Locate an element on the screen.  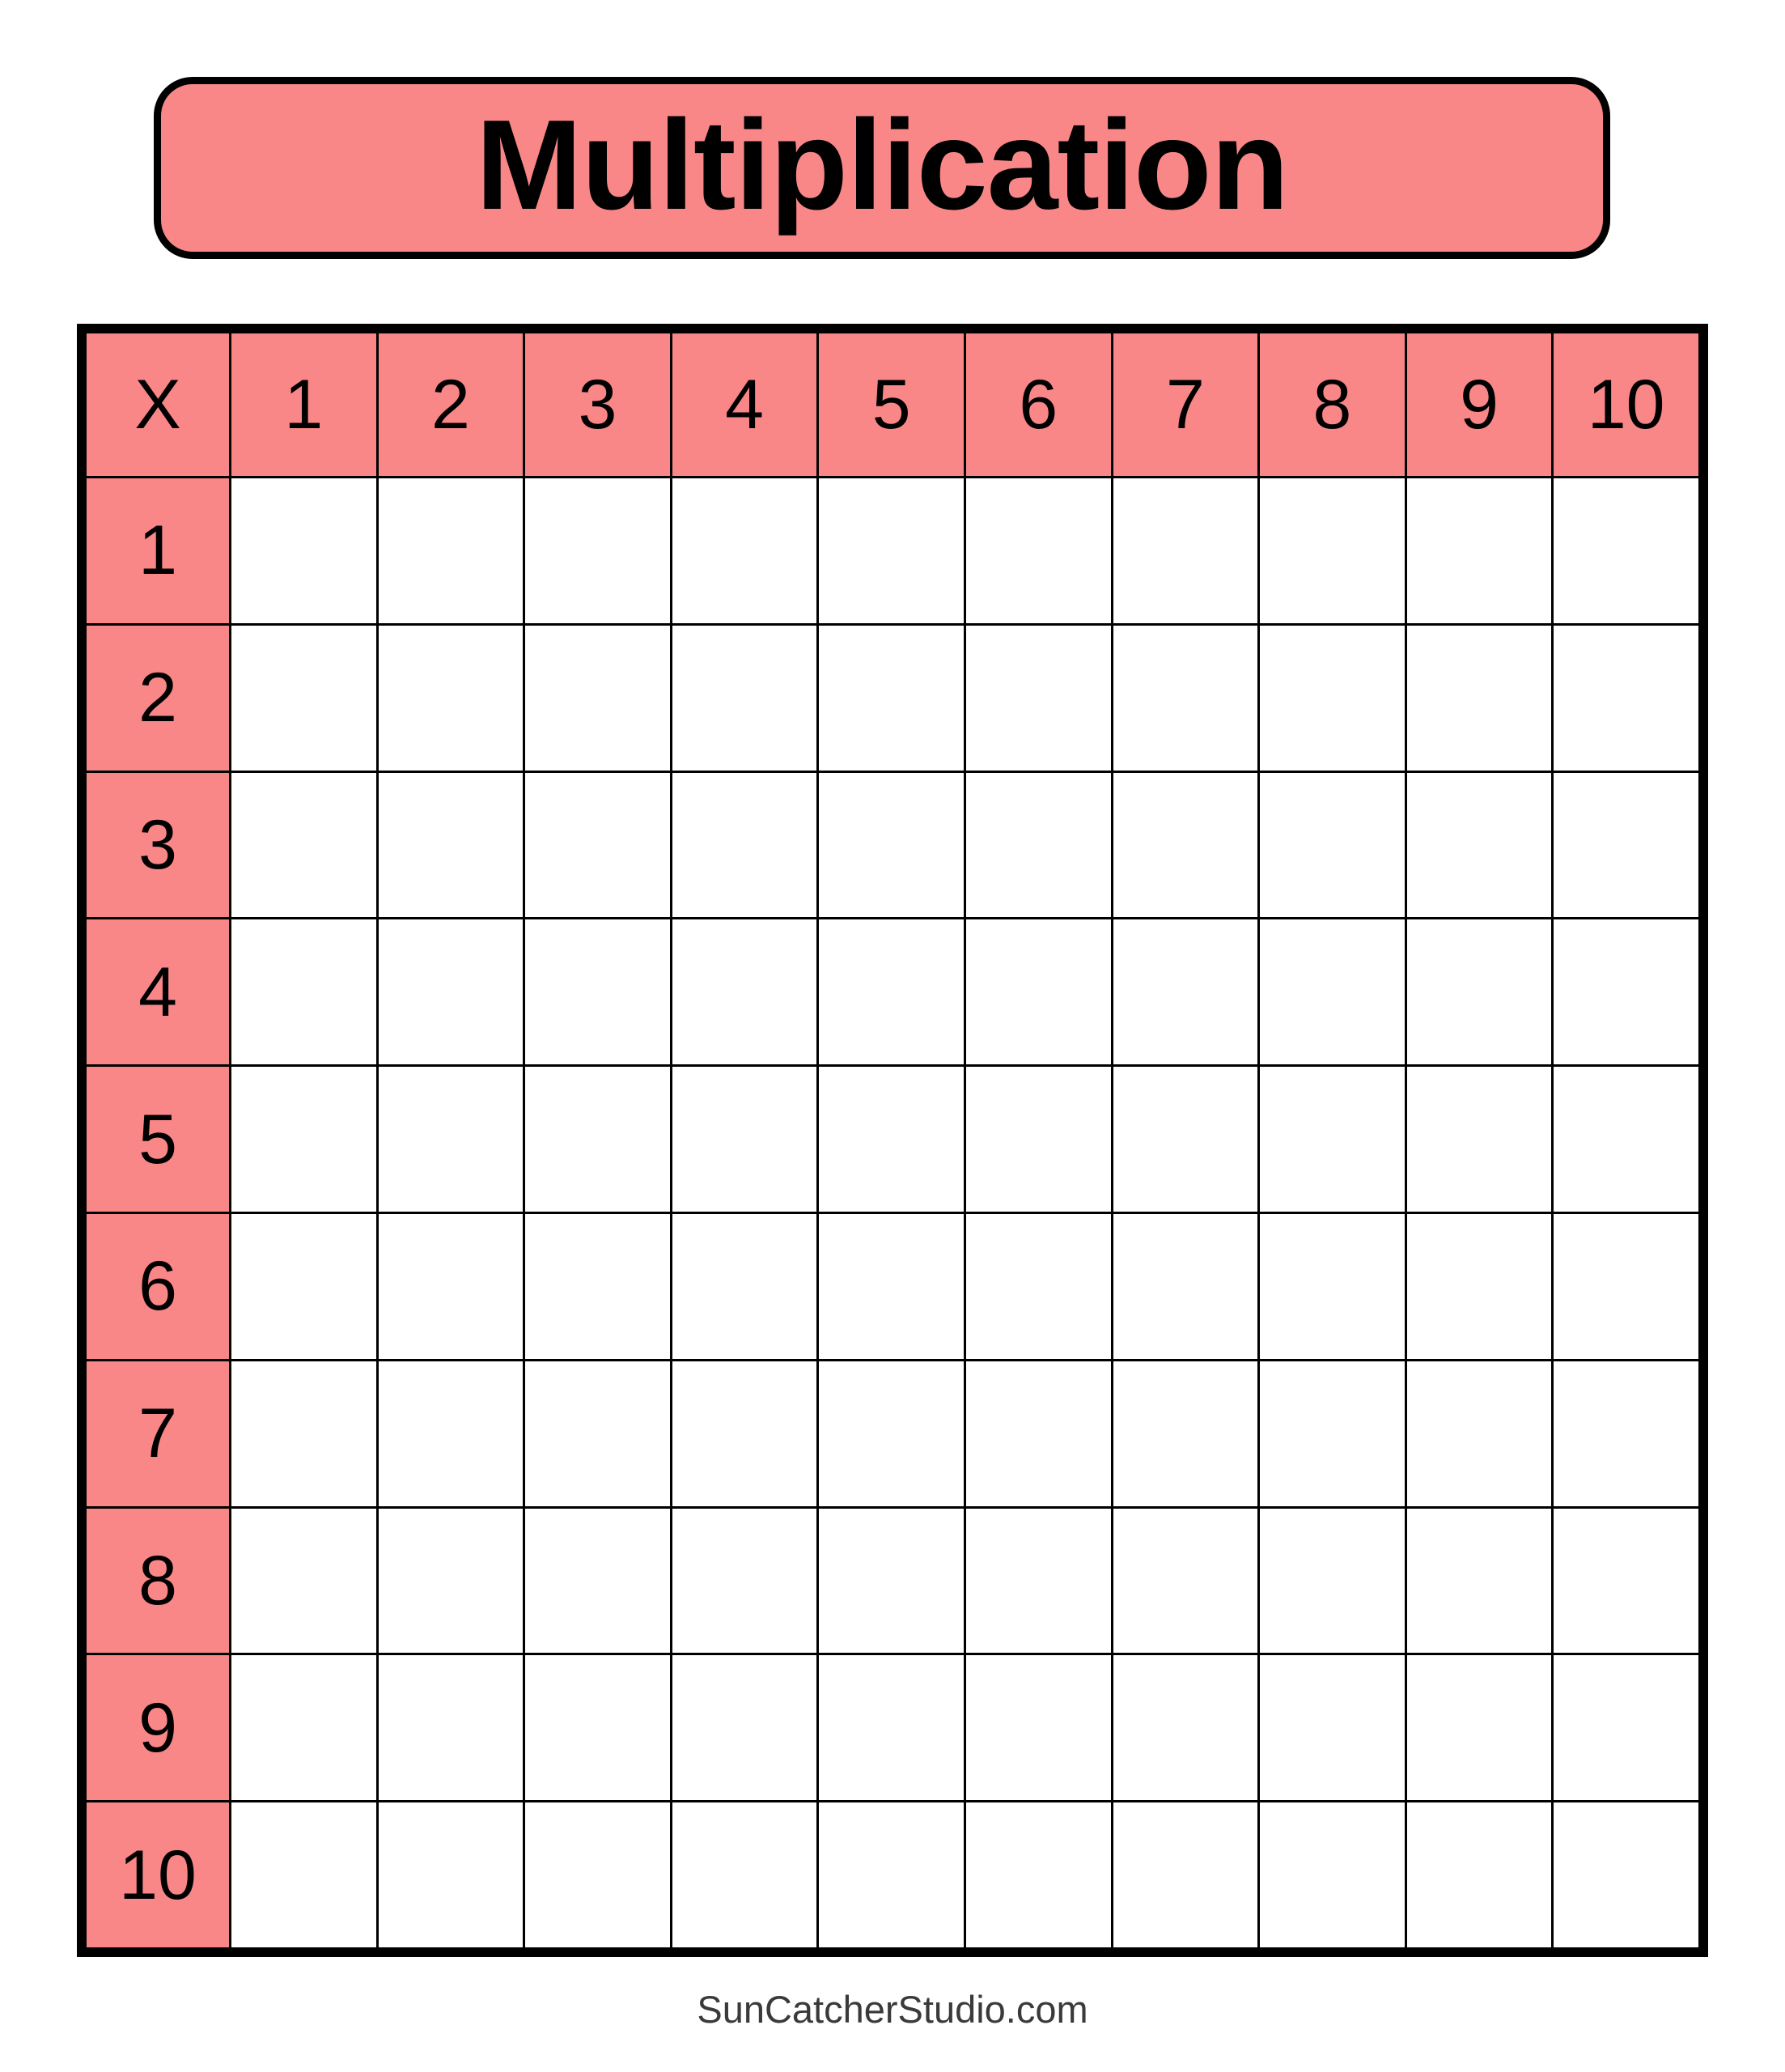
answer-cell-r3-c7 is located at coordinates (1185, 845).